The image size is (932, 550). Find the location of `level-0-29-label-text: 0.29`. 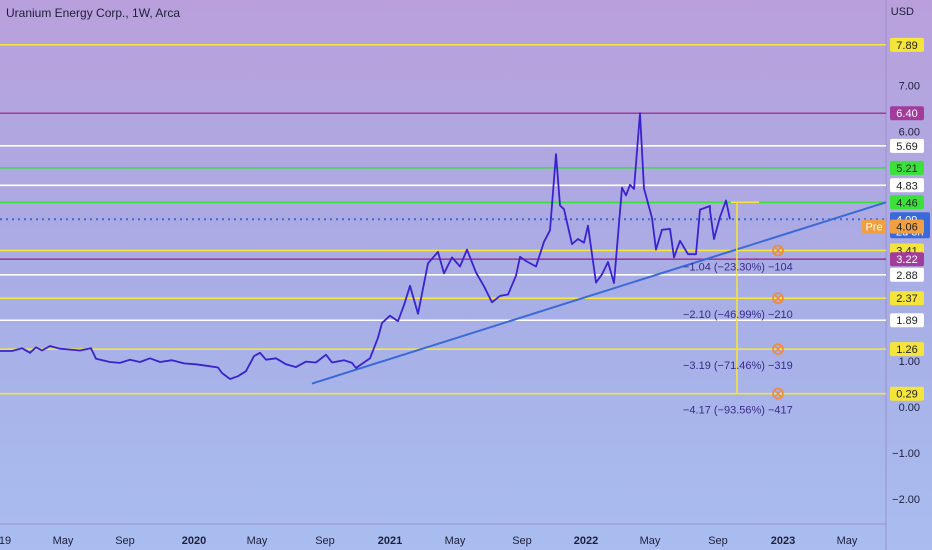

level-0-29-label-text: 0.29 is located at coordinates (906, 395).